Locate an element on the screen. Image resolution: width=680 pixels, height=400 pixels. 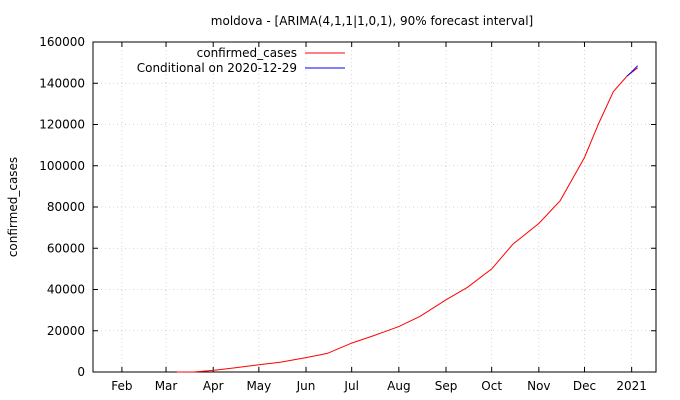
y-tick-label: 60000 is located at coordinates (66, 248).